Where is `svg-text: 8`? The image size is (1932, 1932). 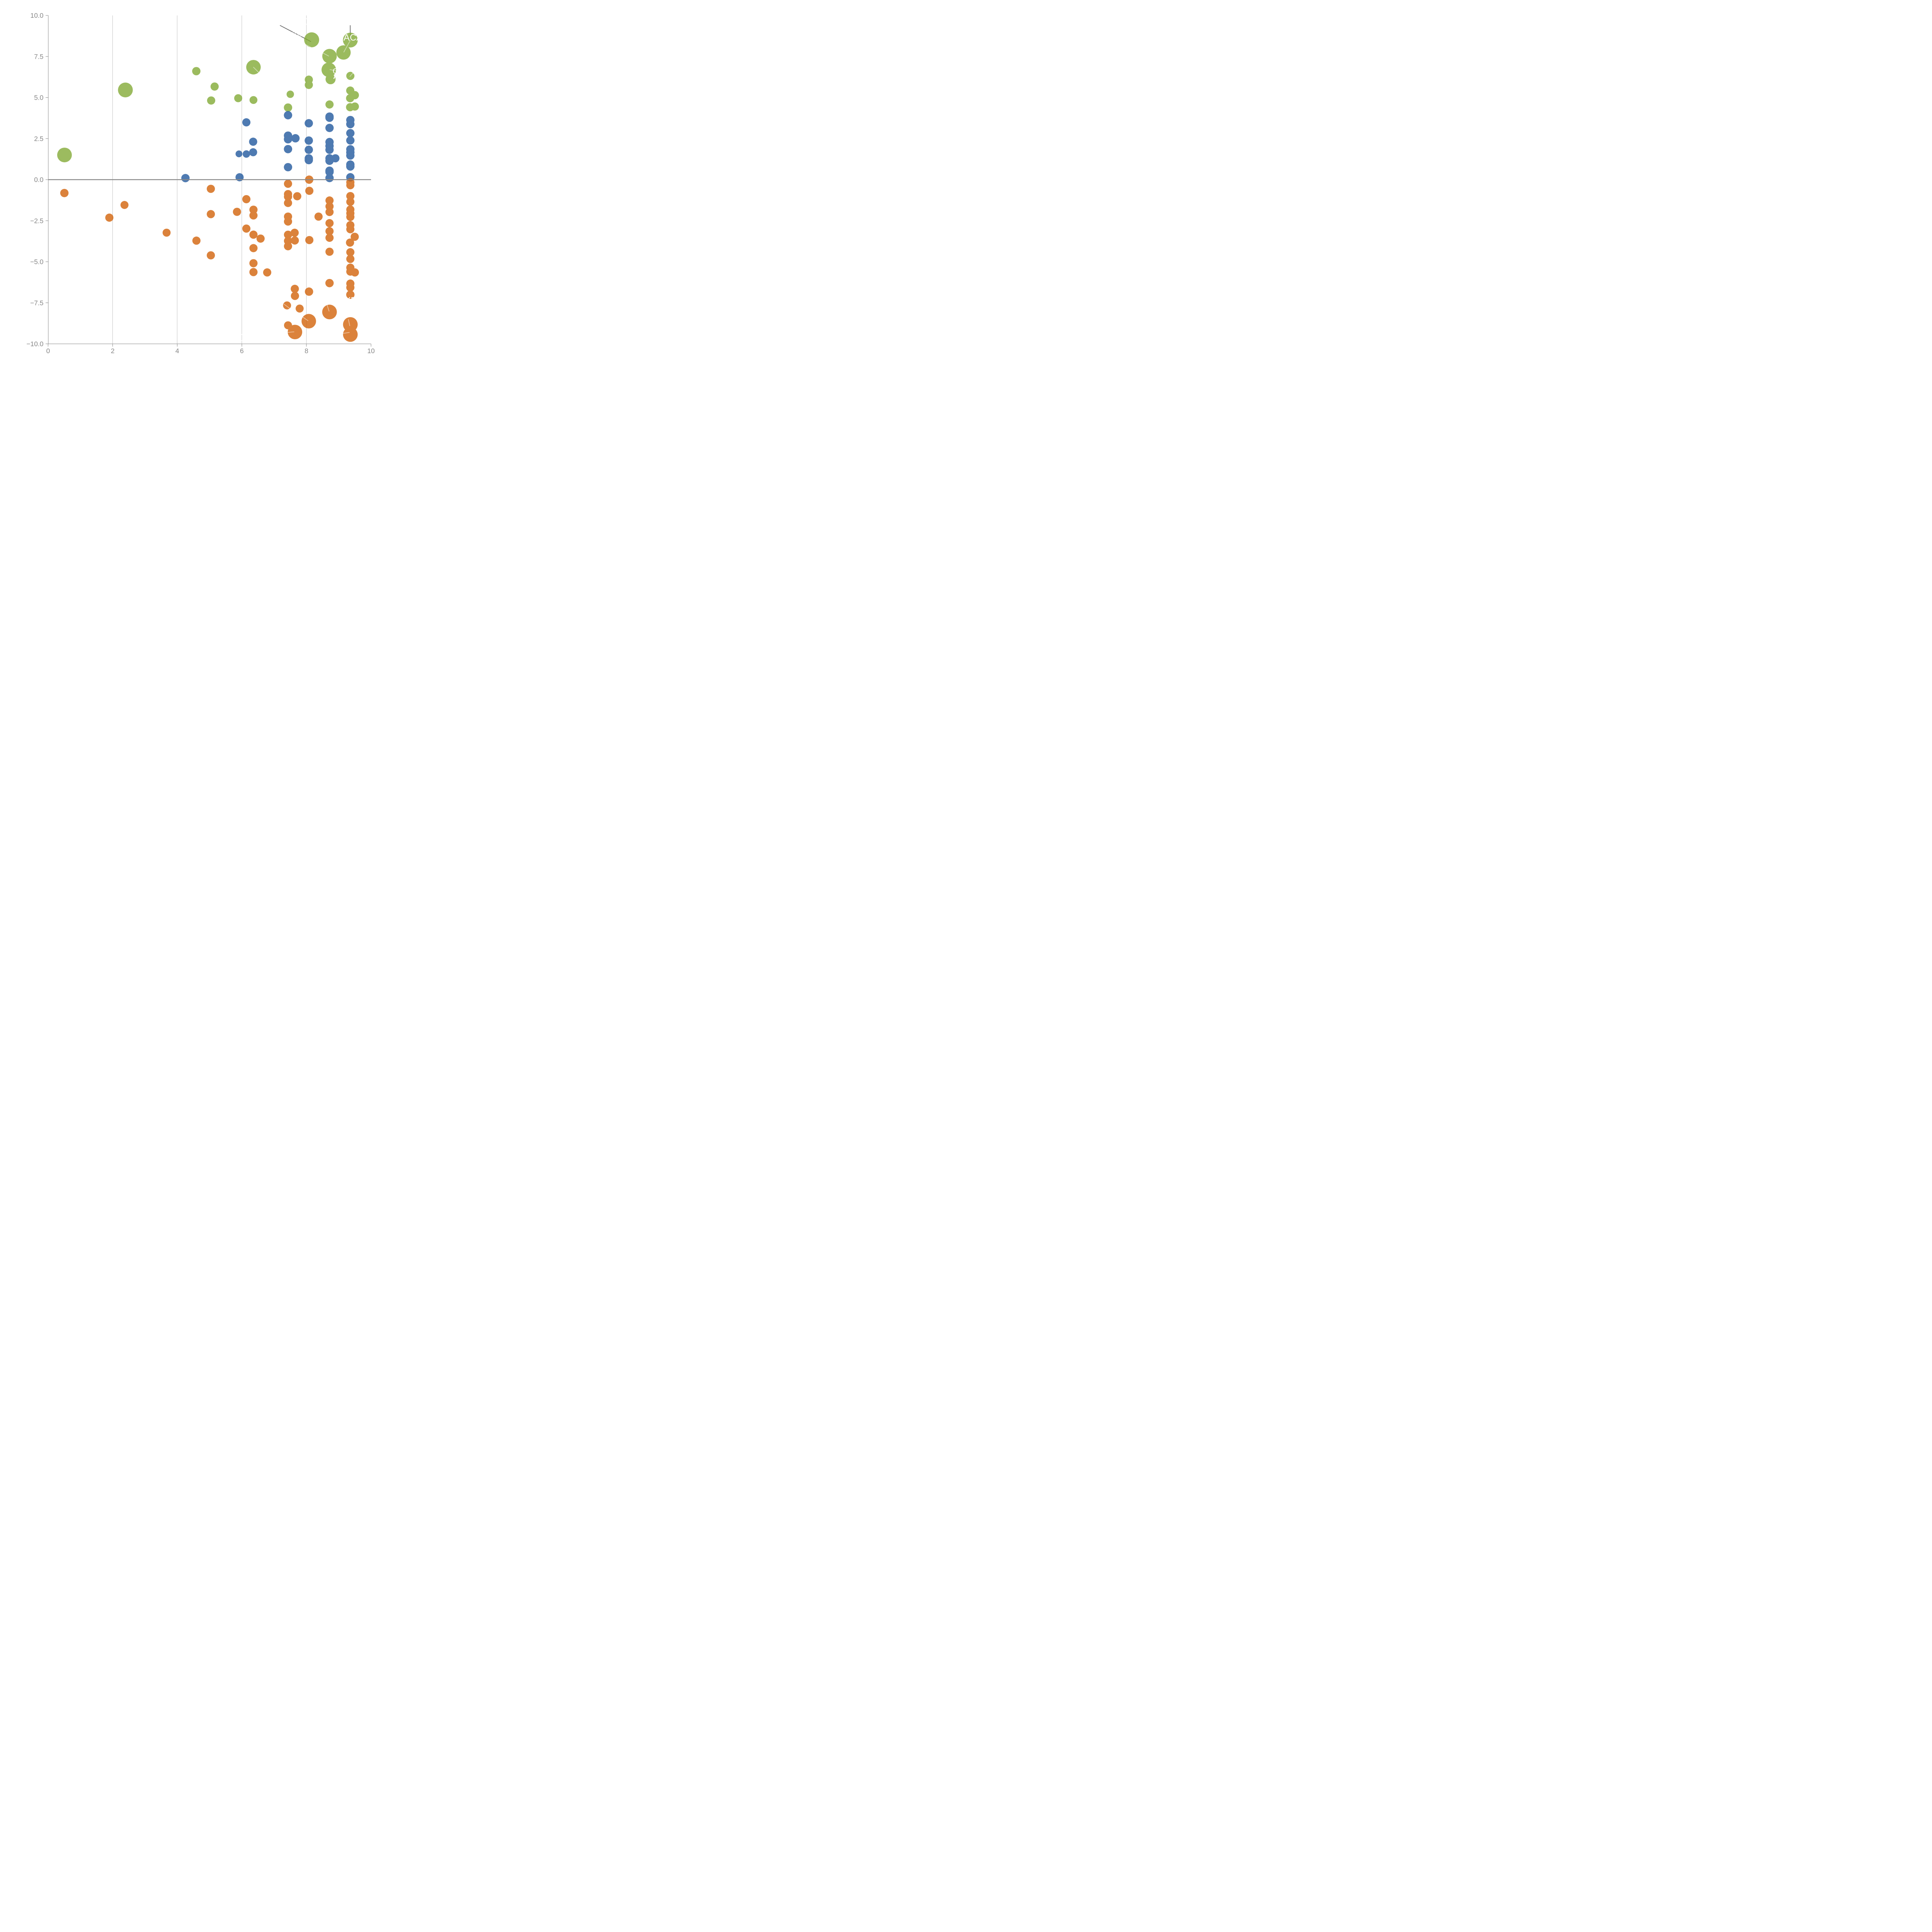 svg-text: 8 is located at coordinates (306, 351).